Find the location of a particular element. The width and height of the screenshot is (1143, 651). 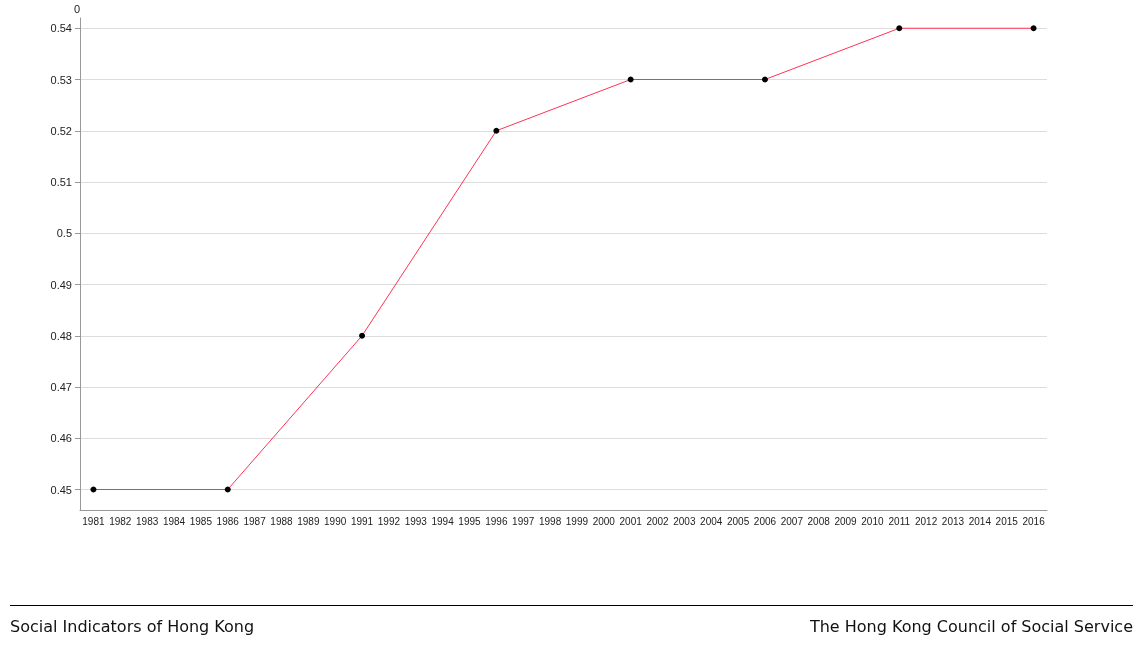

text: Social Indicators of Hong Kong is located at coordinates (132, 626).